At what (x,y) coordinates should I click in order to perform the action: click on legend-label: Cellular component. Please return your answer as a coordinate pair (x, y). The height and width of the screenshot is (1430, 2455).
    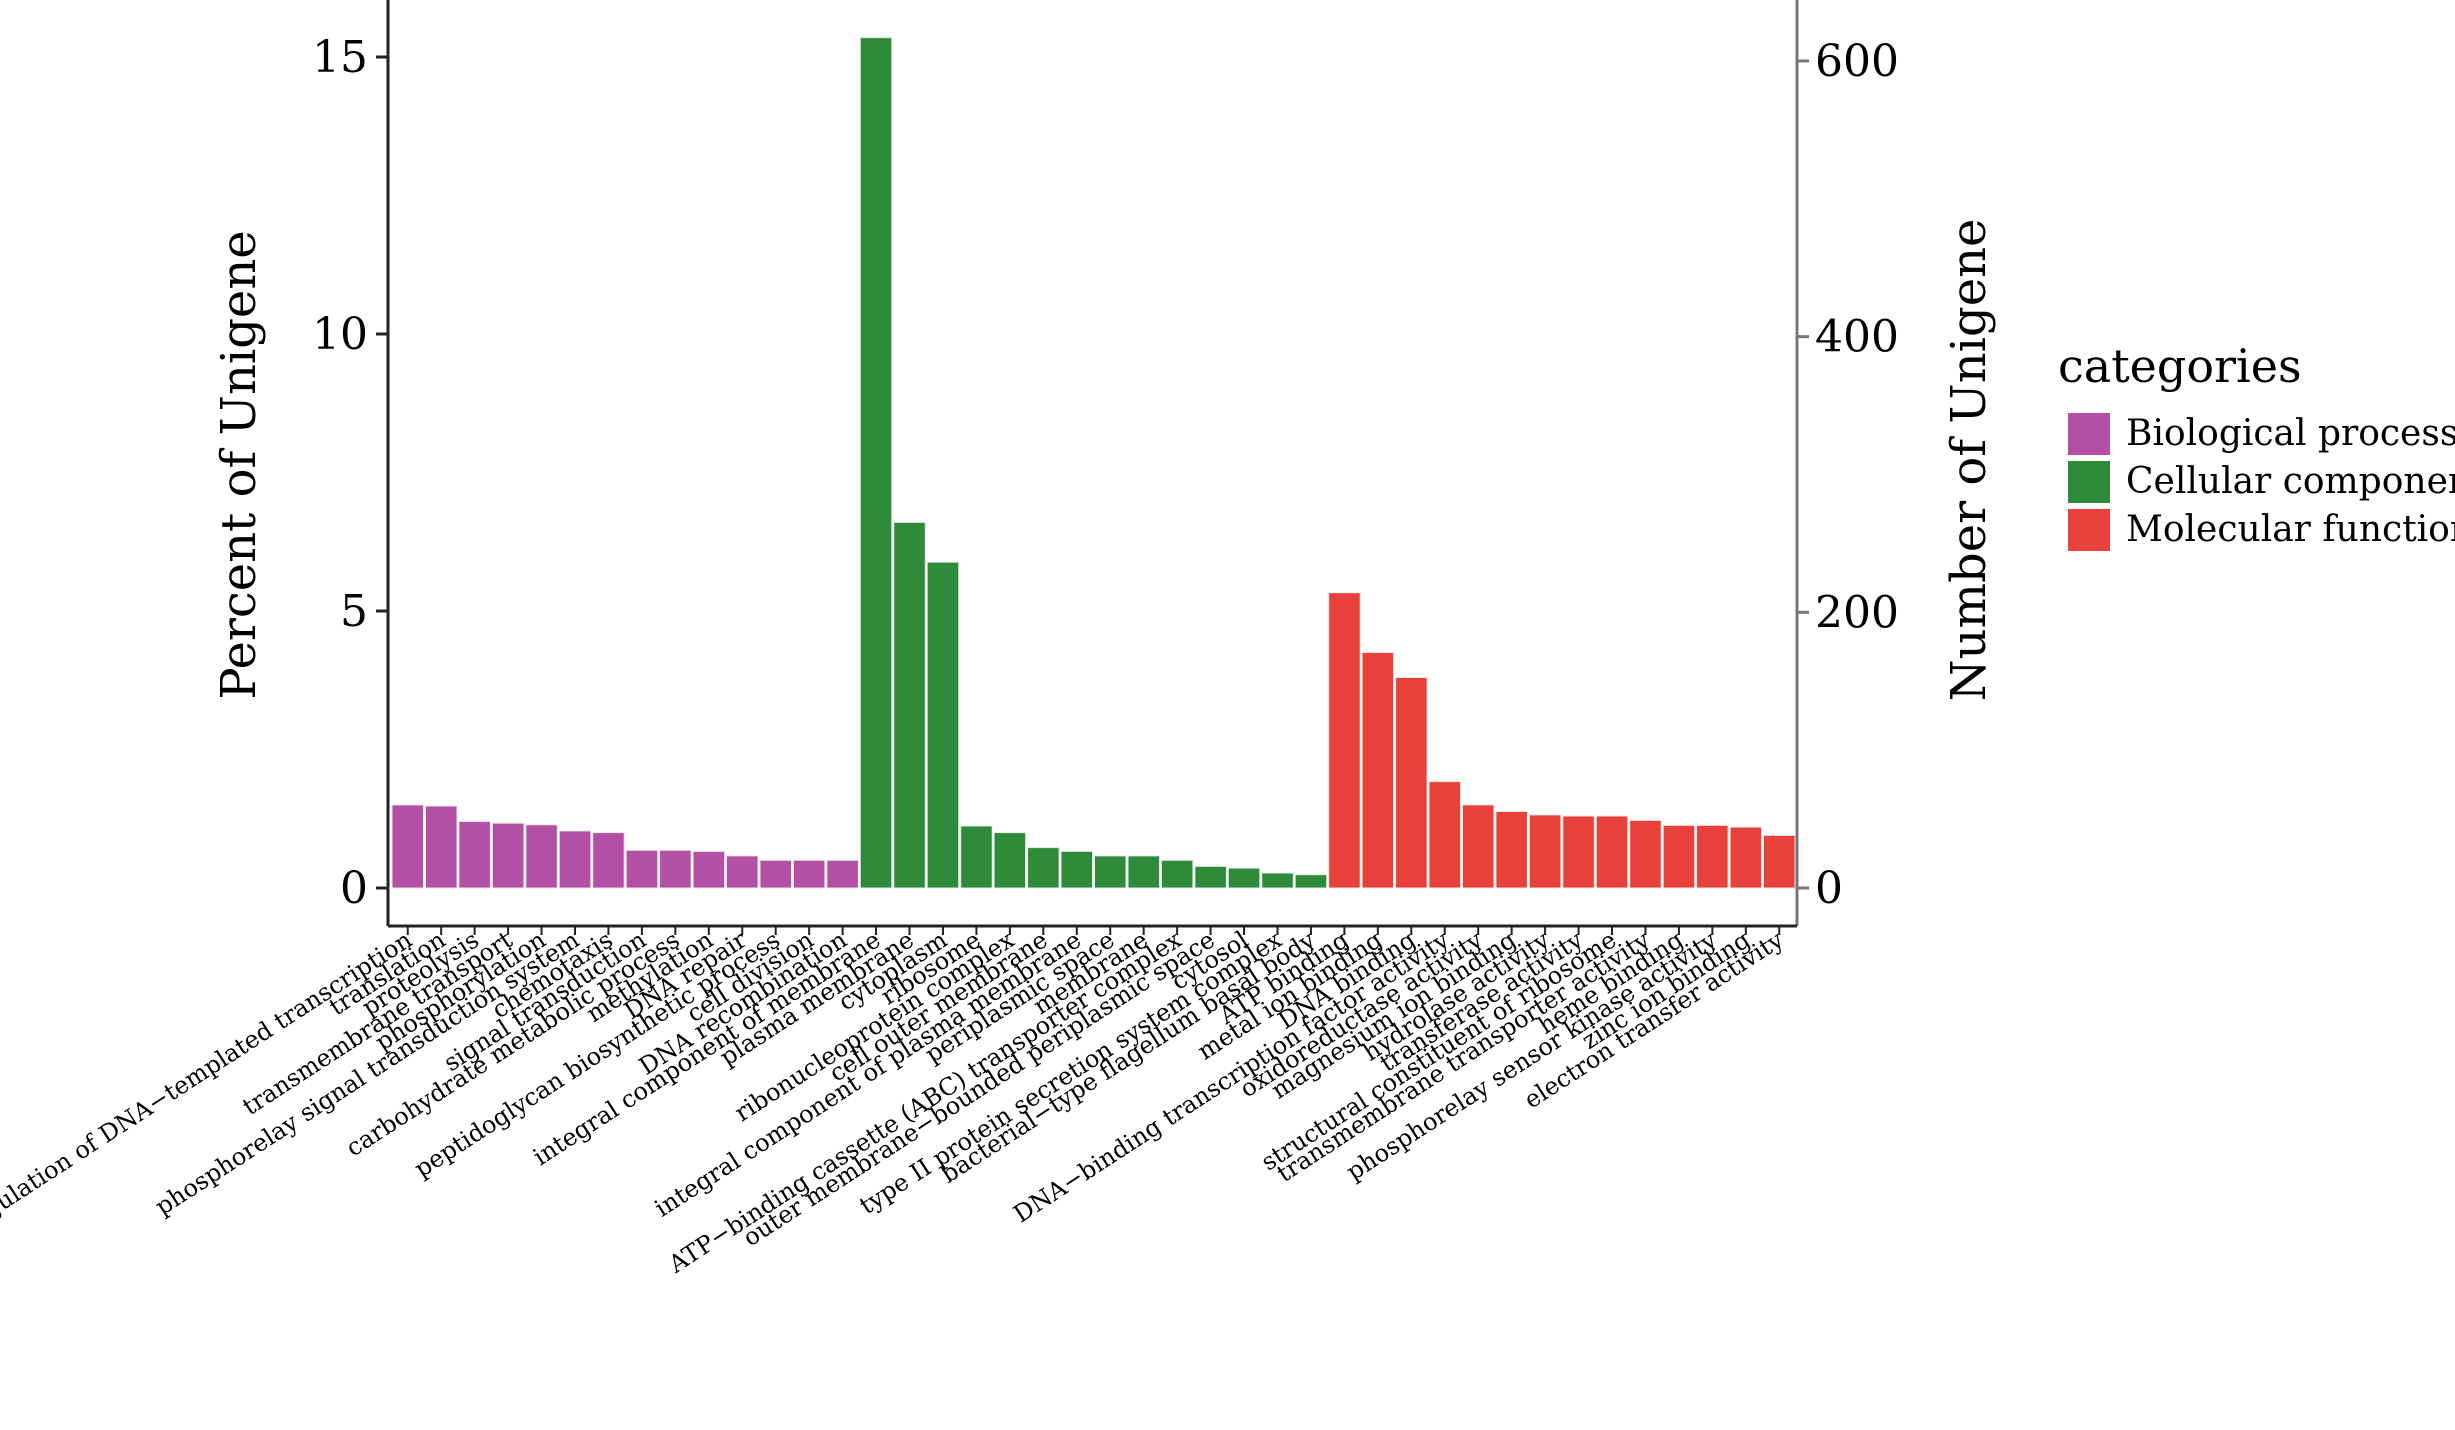
    Looking at the image, I should click on (2290, 481).